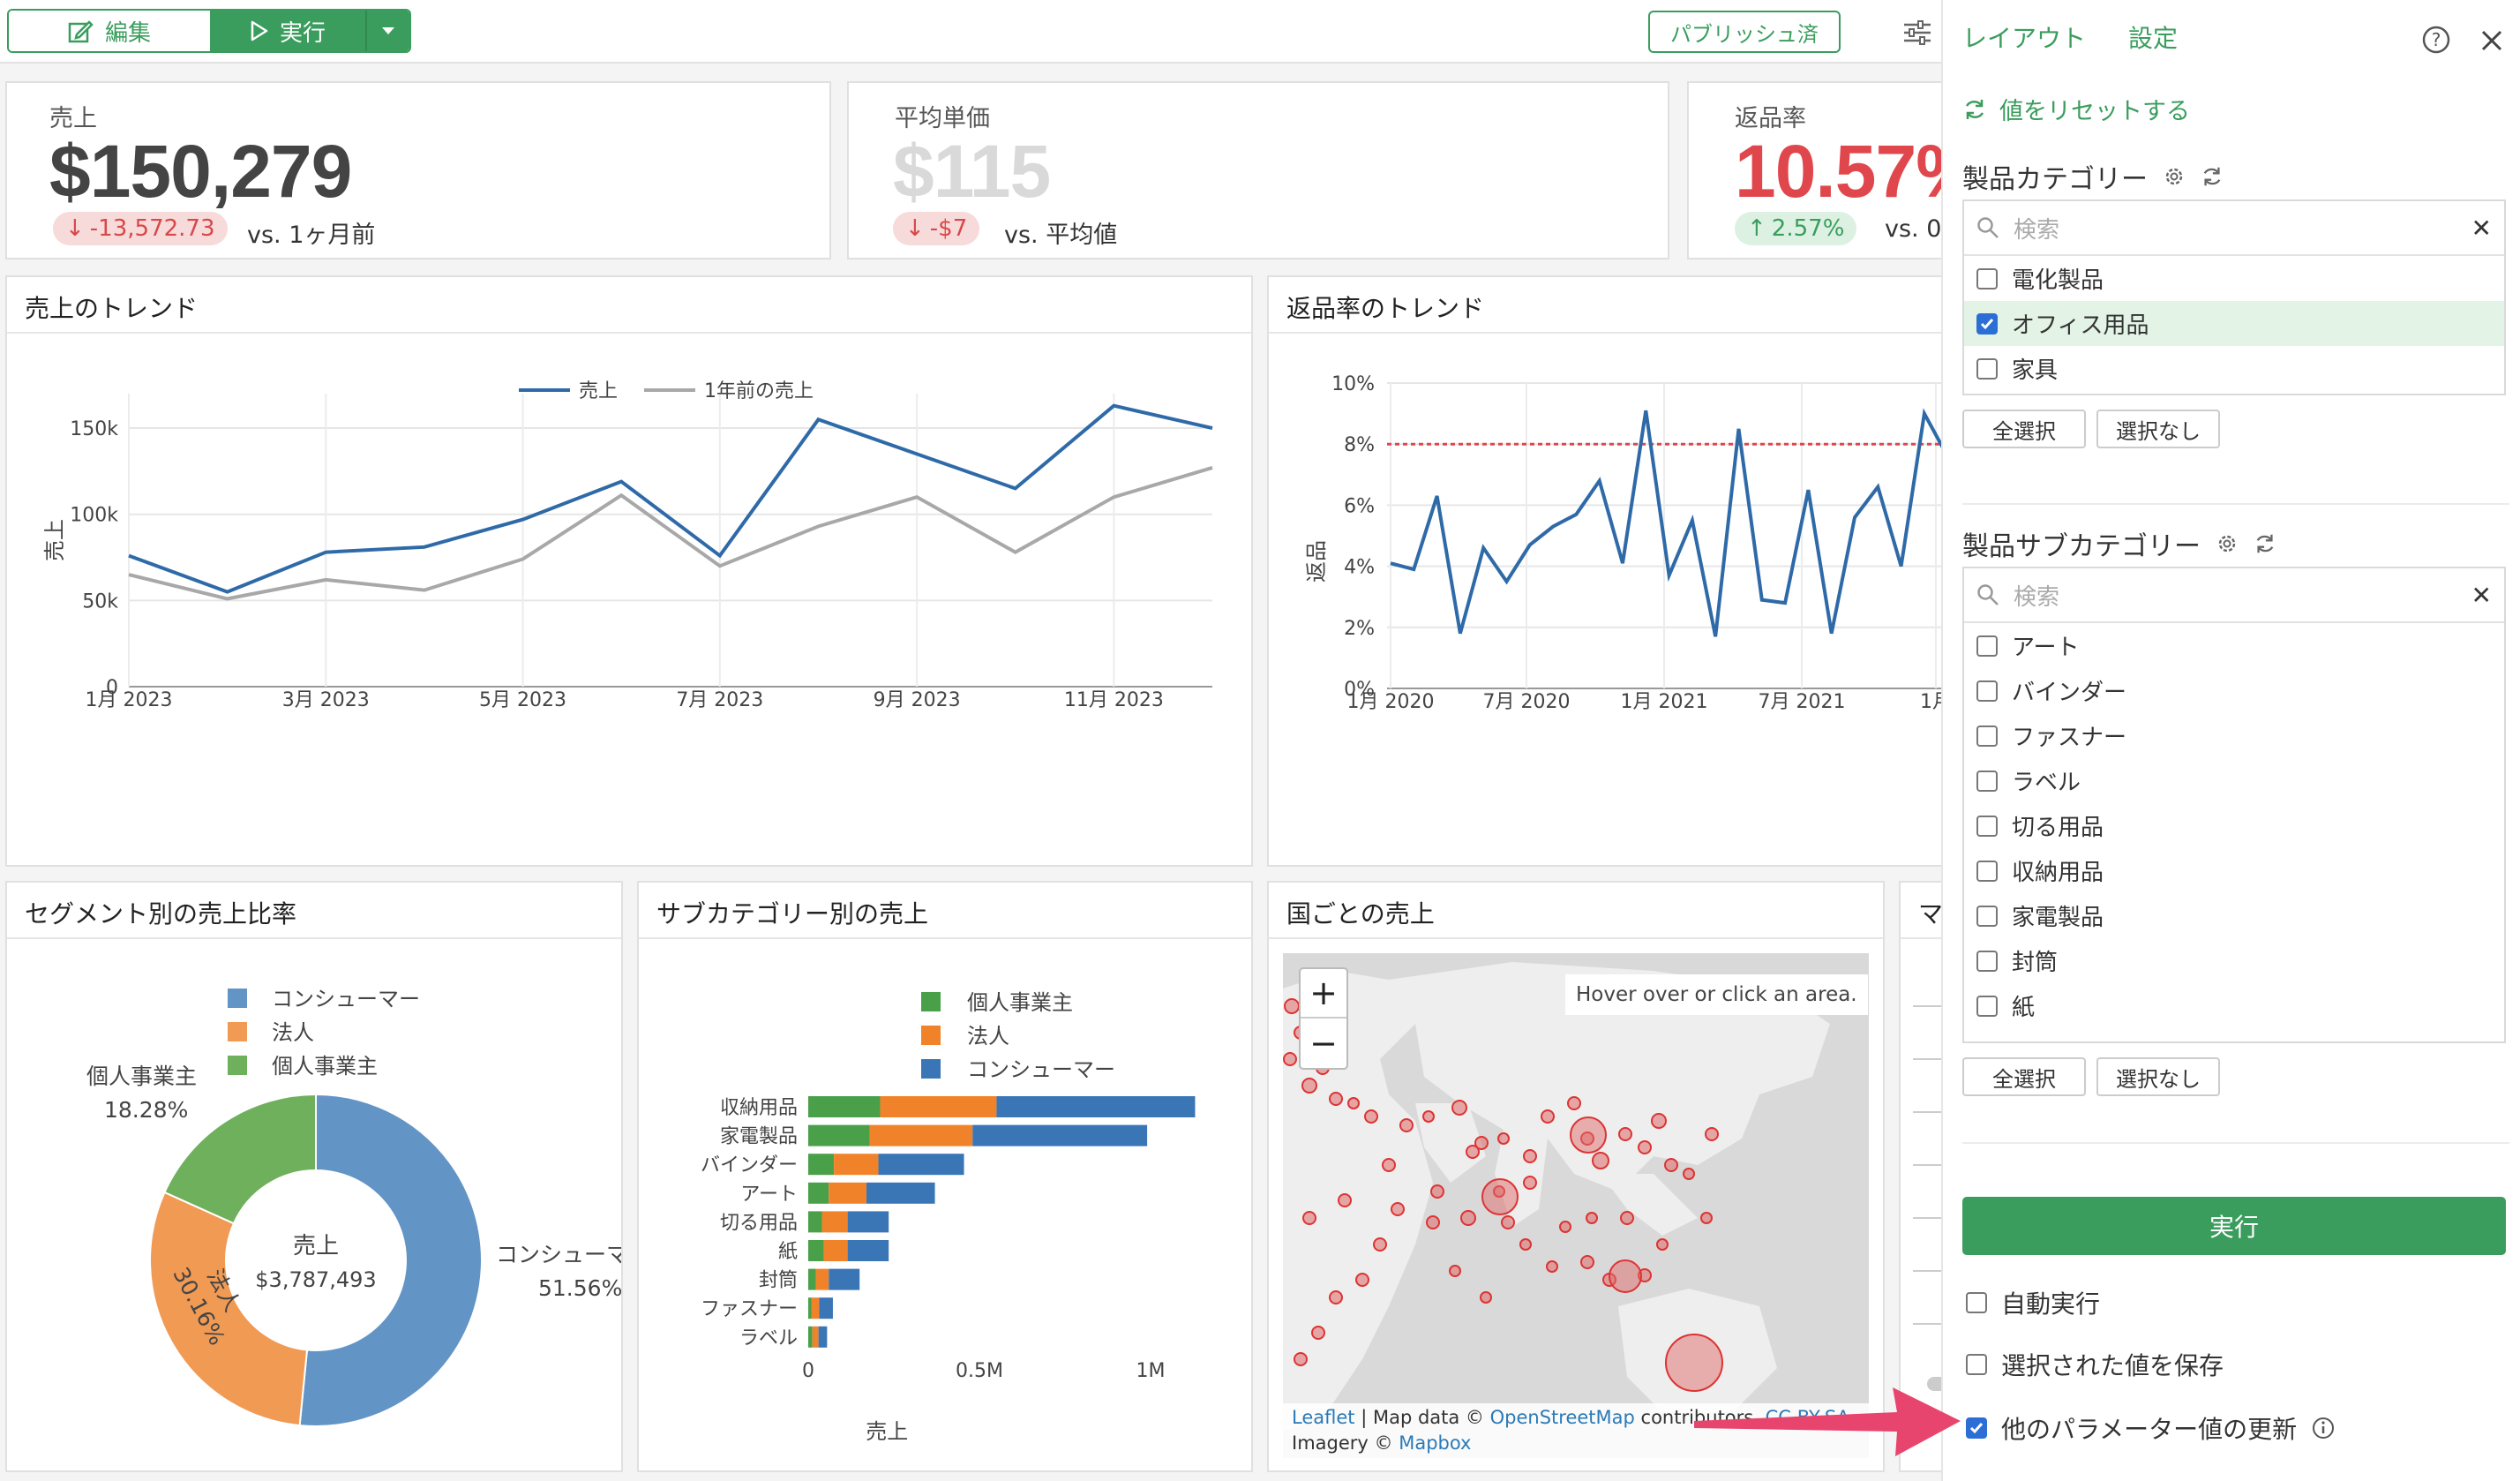 The height and width of the screenshot is (1481, 2520). Describe the element at coordinates (287, 31) in the screenshot. I see `run-button: 実行` at that location.